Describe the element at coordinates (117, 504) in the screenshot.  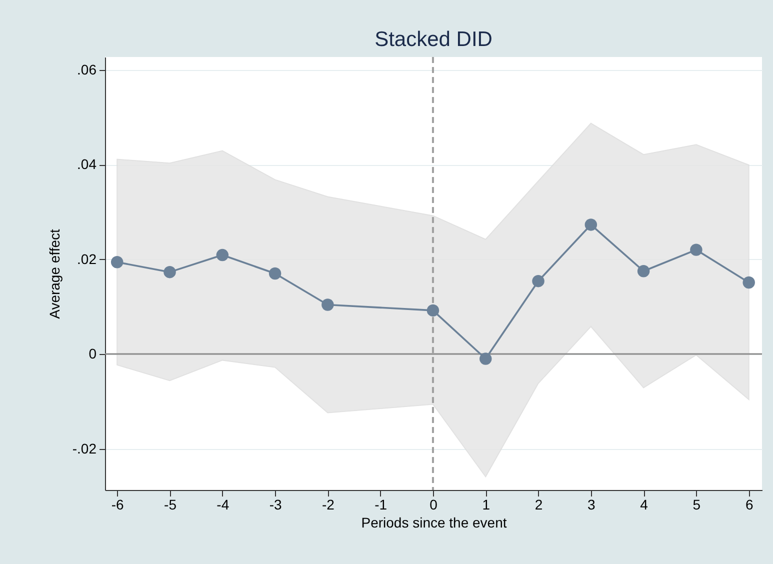
I see `x-tick-label: -6` at that location.